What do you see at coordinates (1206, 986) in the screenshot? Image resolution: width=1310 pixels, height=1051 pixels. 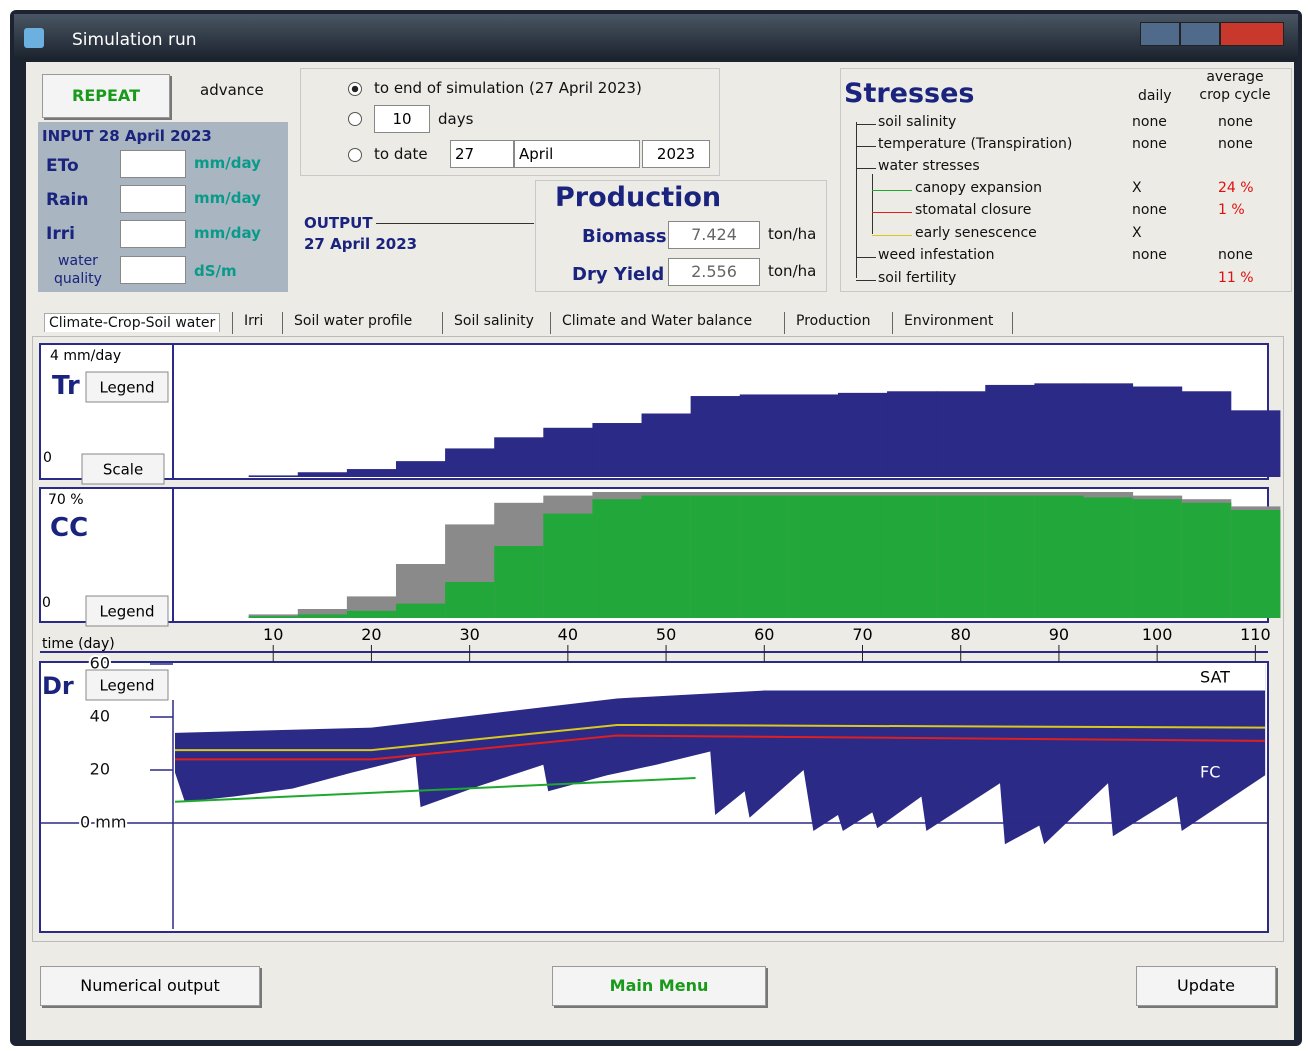 I see `update-button: Update` at bounding box center [1206, 986].